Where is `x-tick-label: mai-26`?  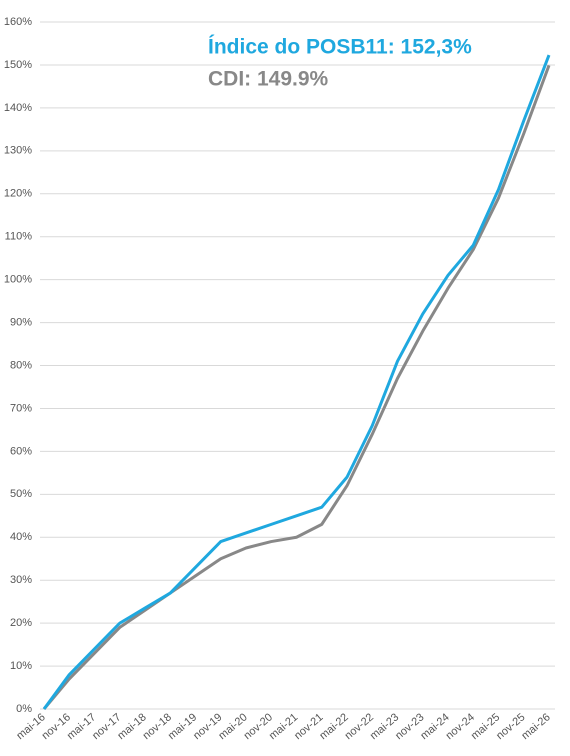 x-tick-label: mai-26 is located at coordinates (535, 726).